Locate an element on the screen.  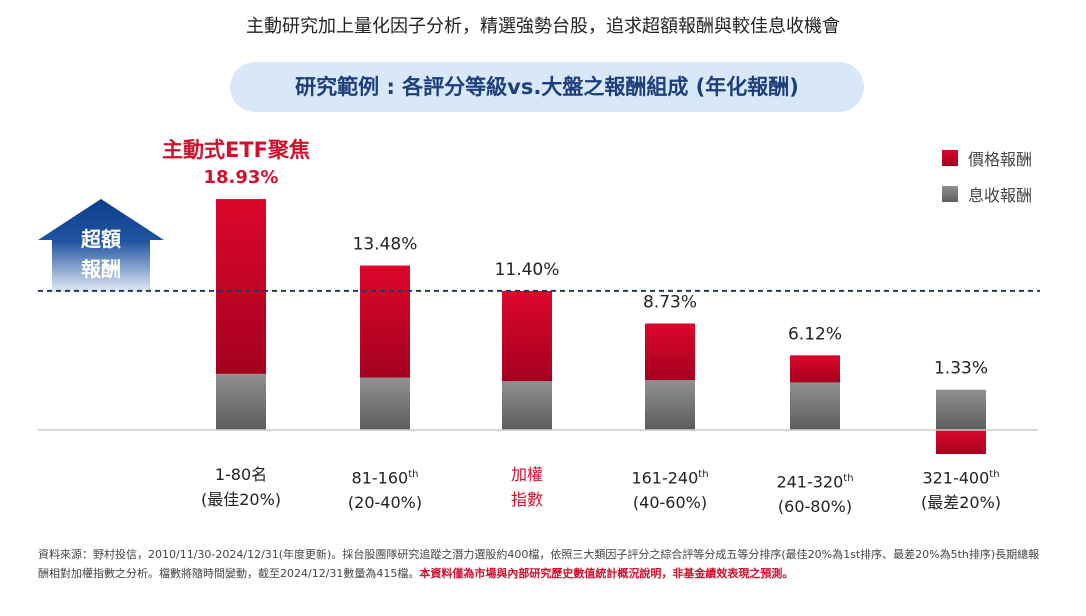
total-value-label: 13.48% is located at coordinates (385, 245).